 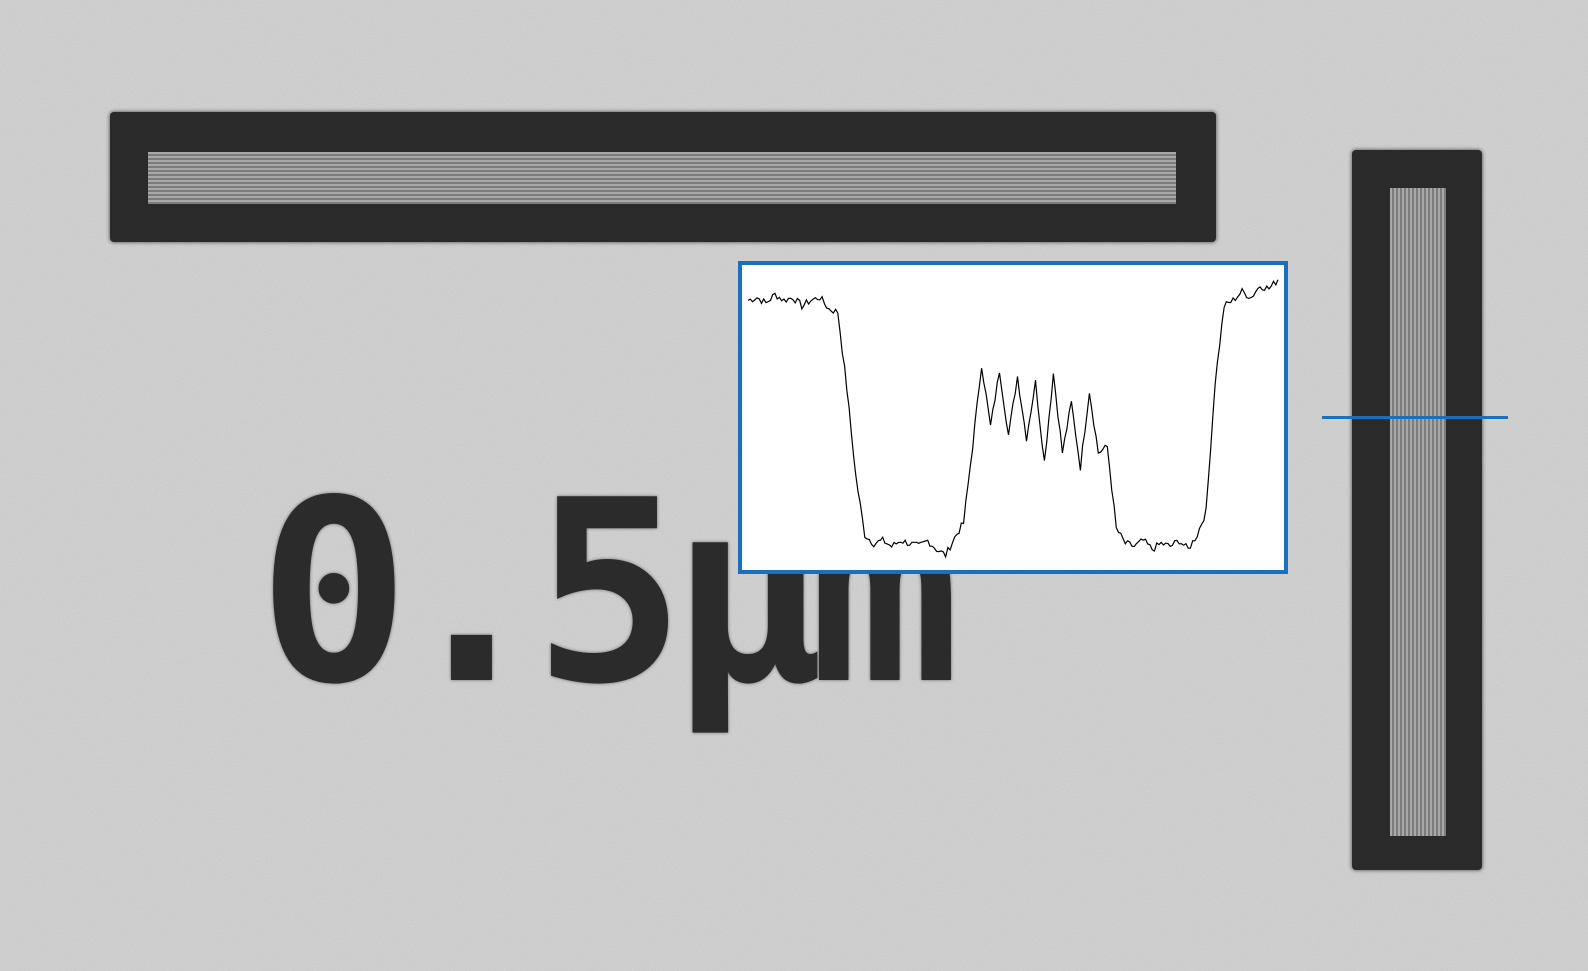 I want to click on horizontal-line-grating, so click(x=662, y=178).